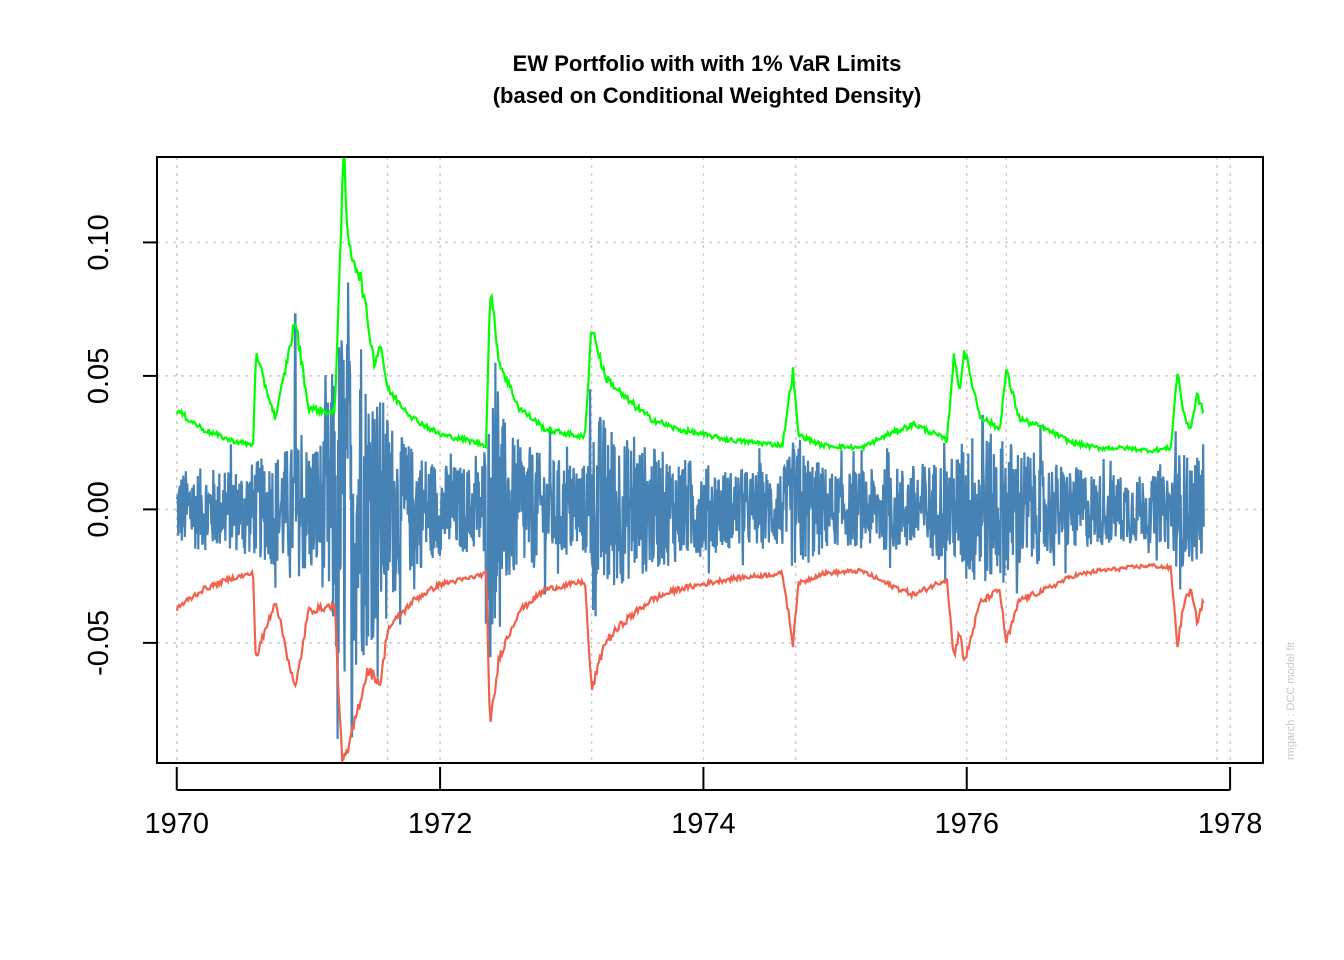 The width and height of the screenshot is (1344, 960). I want to click on y-tick-label: 0.05, so click(99, 376).